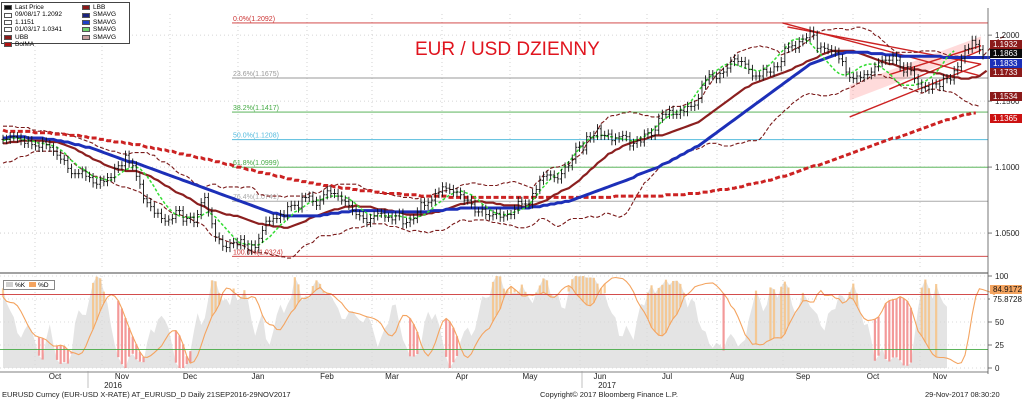 The height and width of the screenshot is (406, 1024). What do you see at coordinates (25, 45) in the screenshot?
I see `legend-label: BolMA` at bounding box center [25, 45].